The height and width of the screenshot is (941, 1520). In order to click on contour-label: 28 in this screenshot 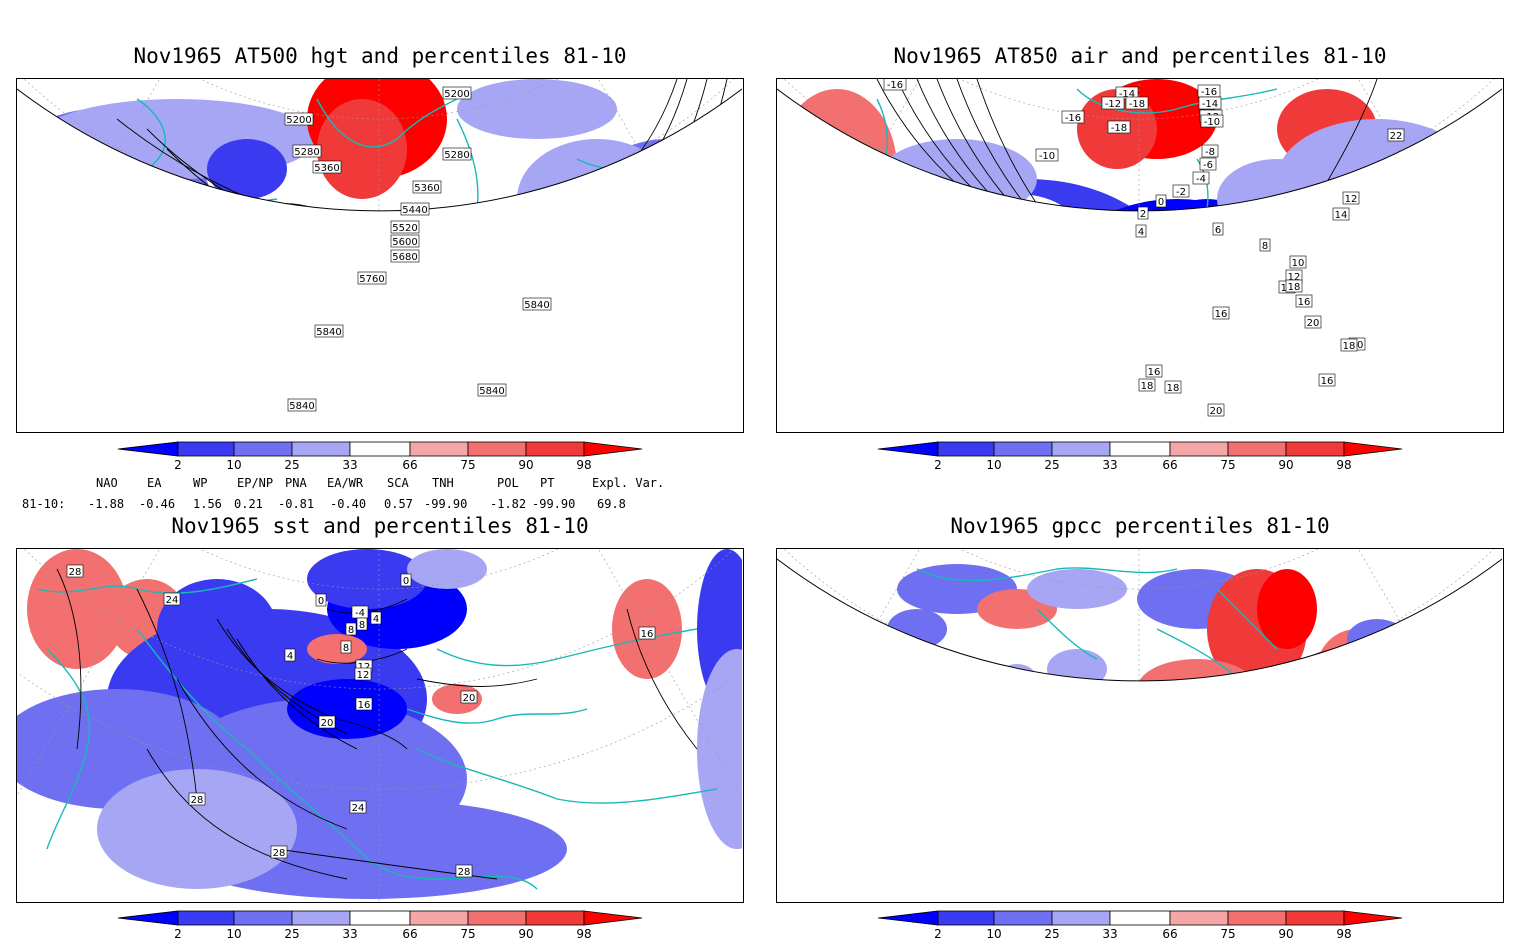, I will do `click(75, 571)`.